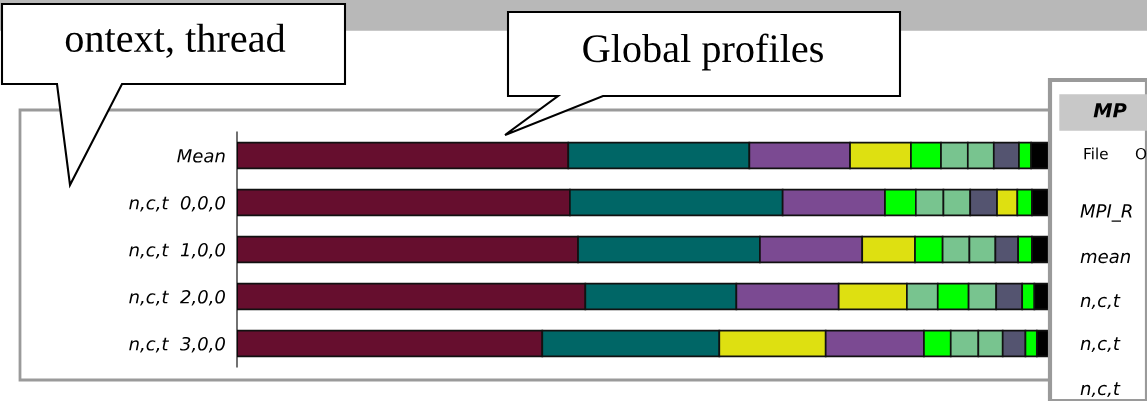 This screenshot has height=401, width=1147. I want to click on text: File, so click(1096, 153).